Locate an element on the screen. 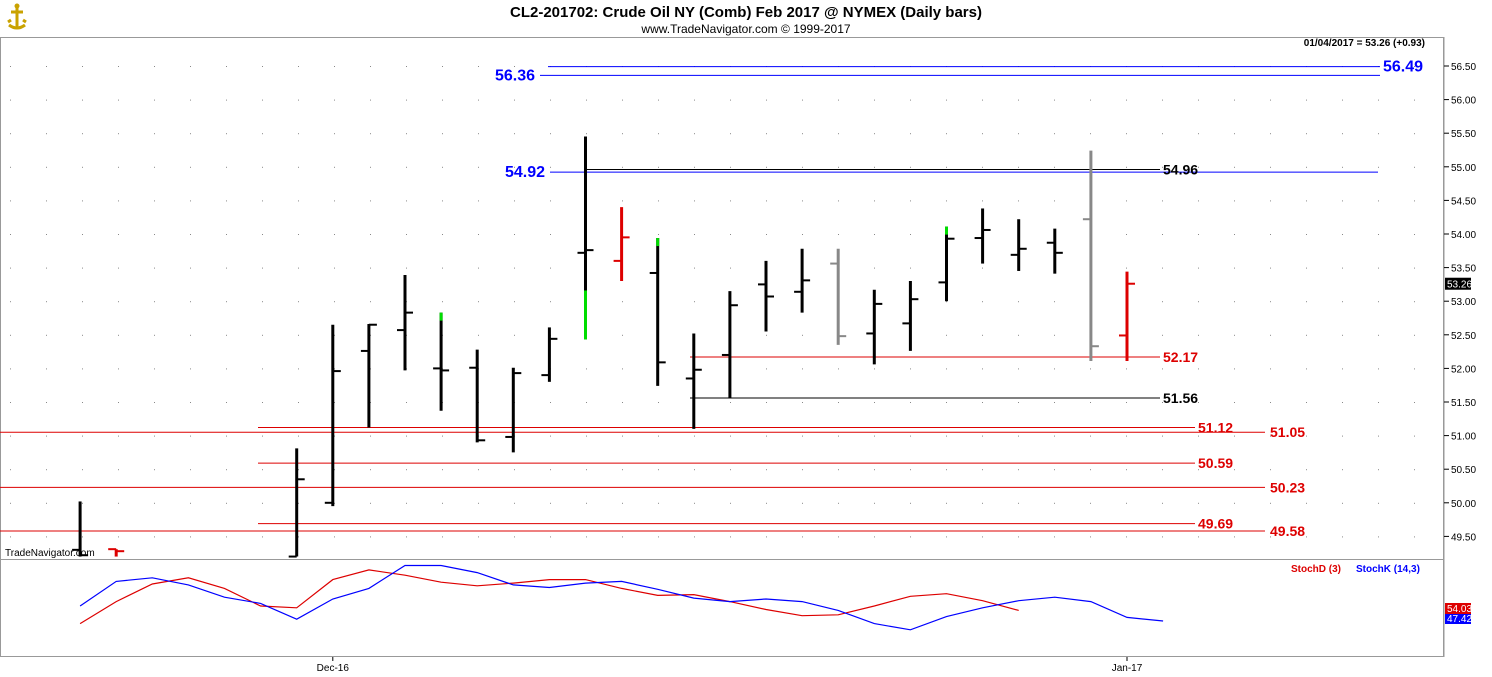  stoch-k-line is located at coordinates (621, 597).